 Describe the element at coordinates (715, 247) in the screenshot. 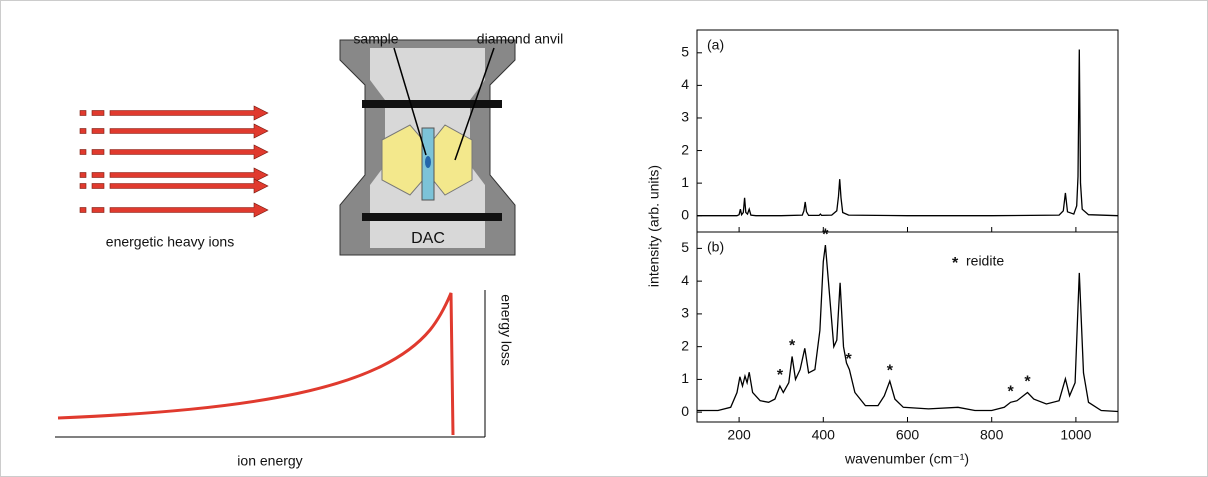

I see `panel-label: (b)` at that location.